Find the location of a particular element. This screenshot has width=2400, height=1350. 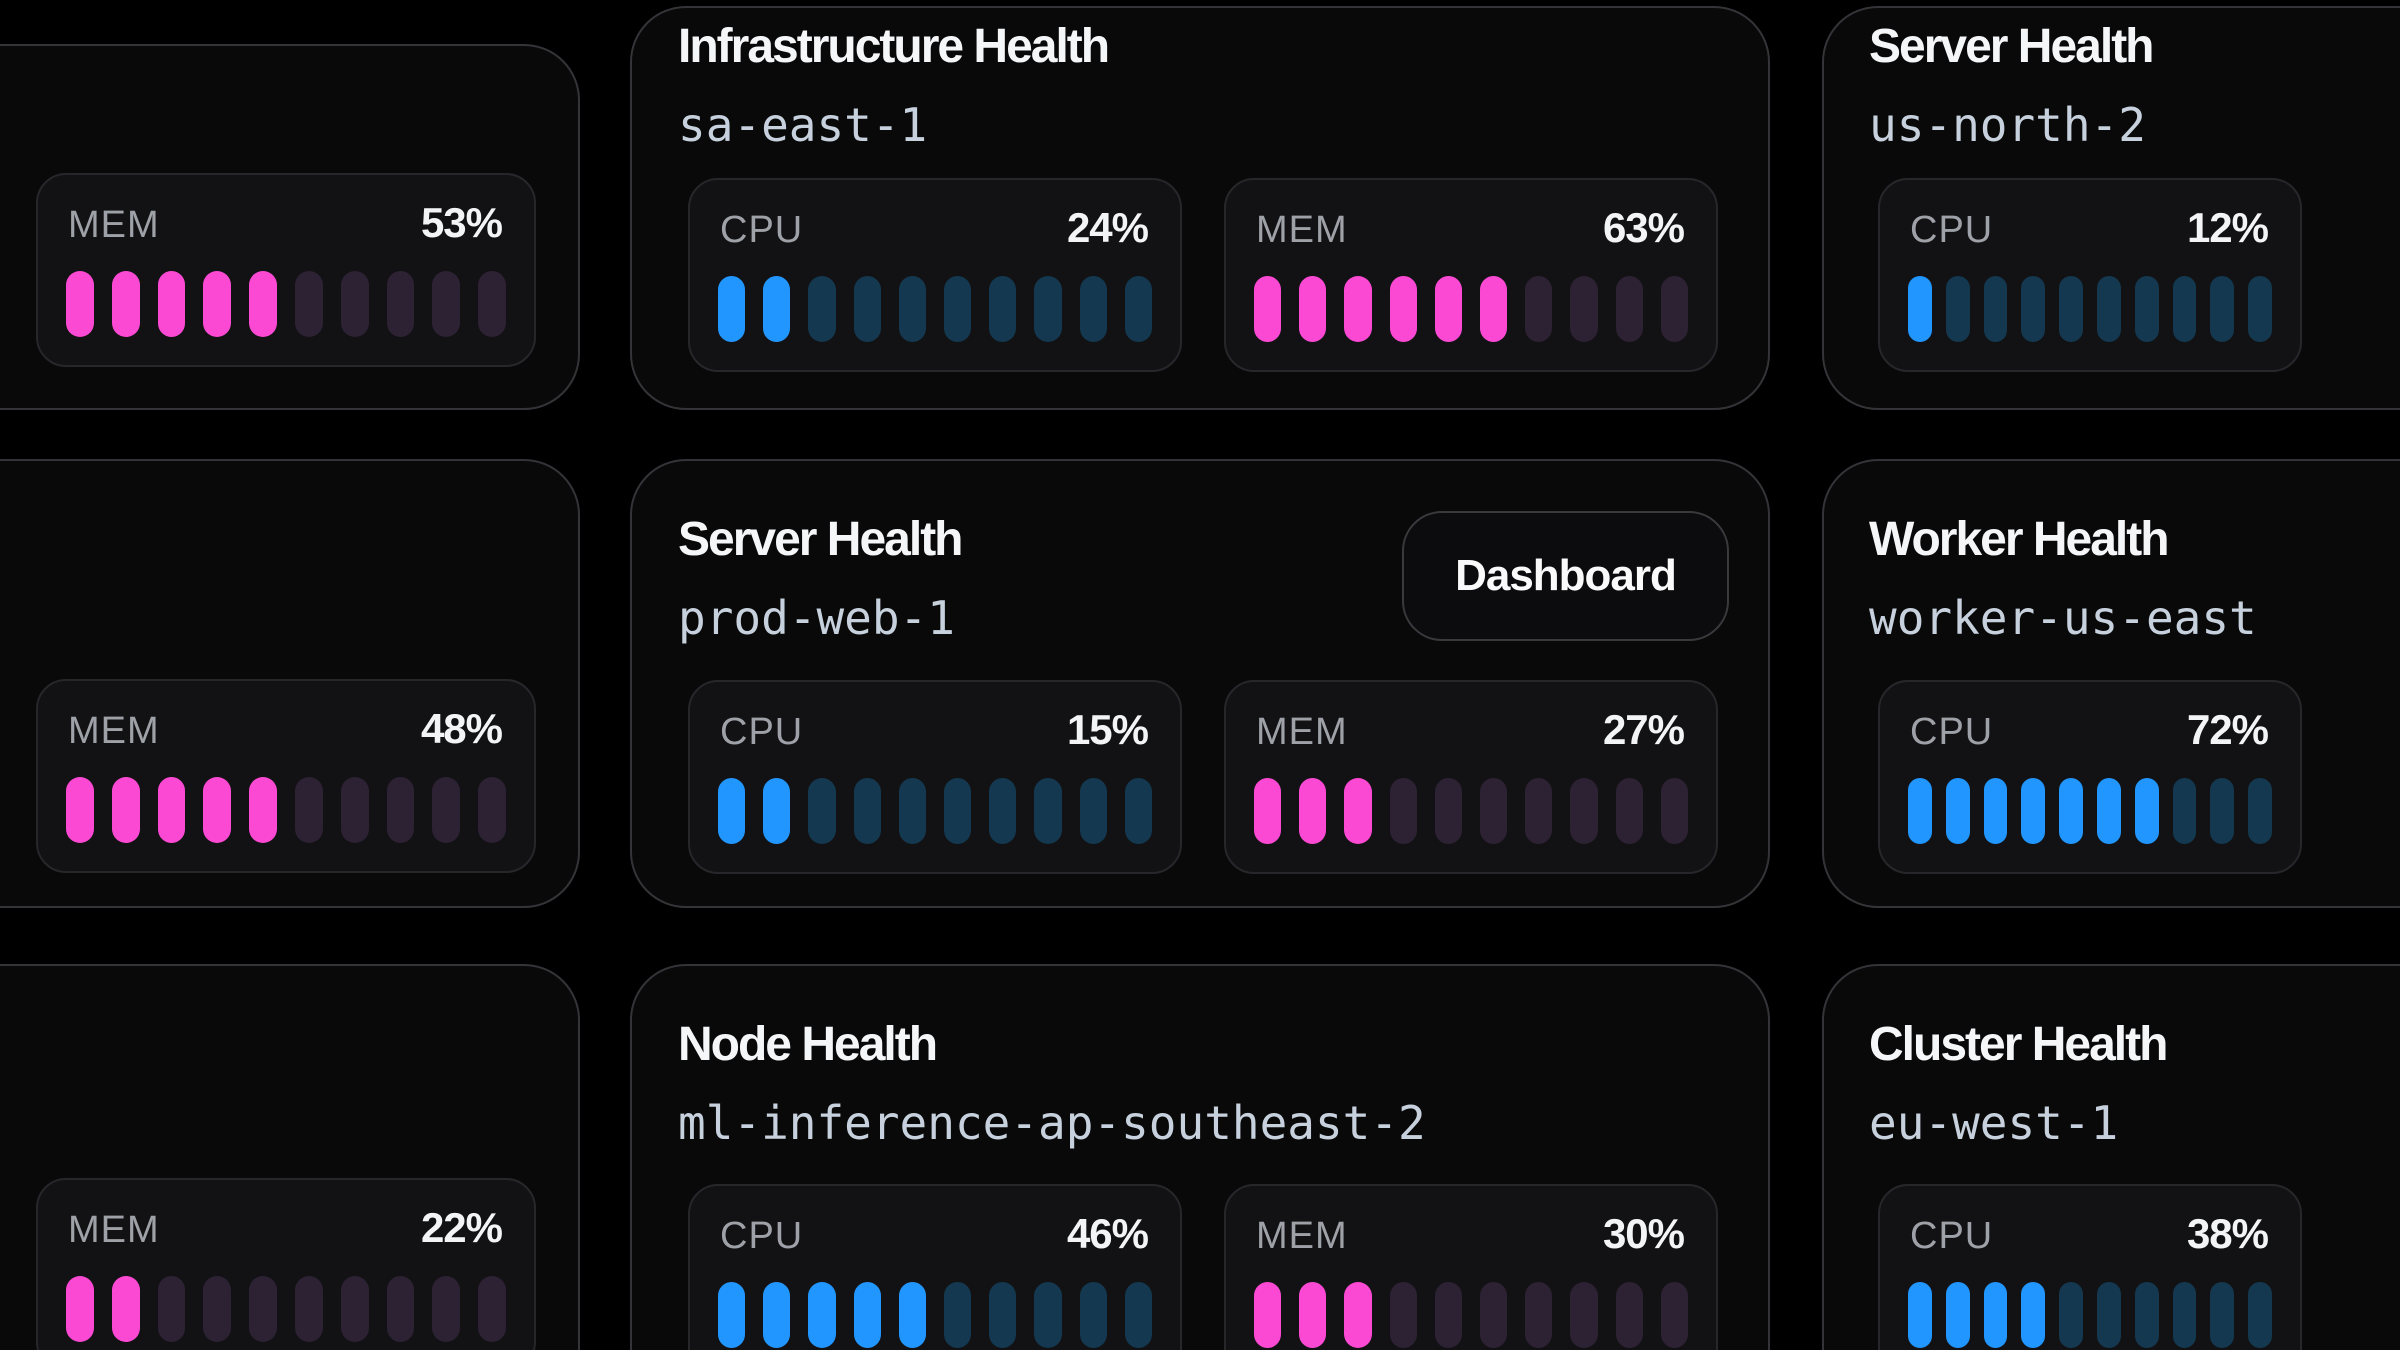

health-card-a1: MEM 53% is located at coordinates (290, 227).